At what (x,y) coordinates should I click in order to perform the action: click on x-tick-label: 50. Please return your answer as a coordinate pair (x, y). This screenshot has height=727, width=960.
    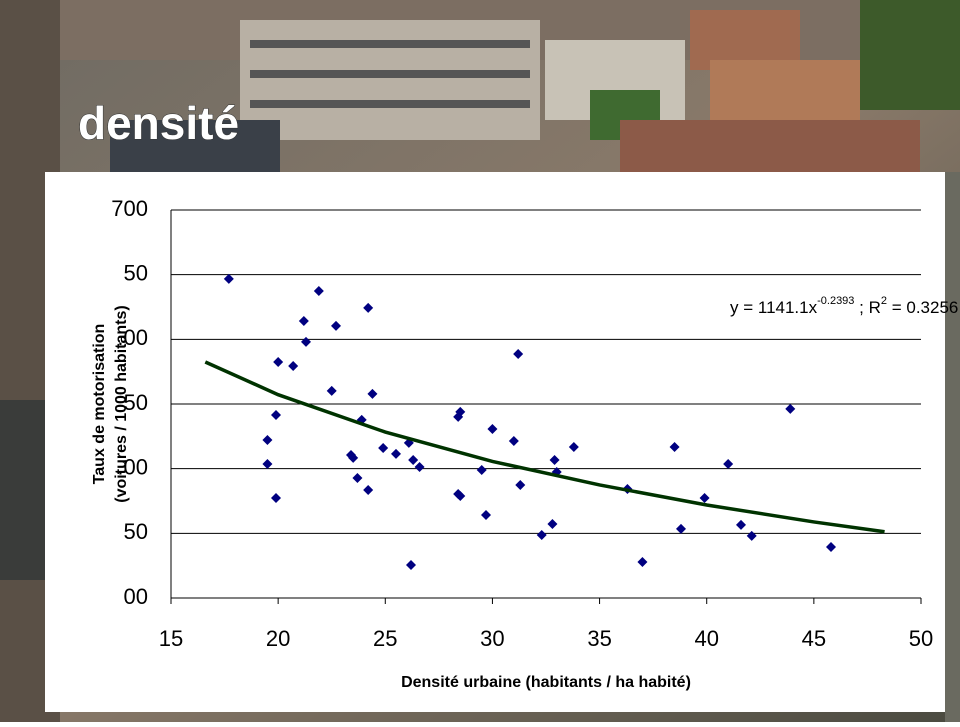
    Looking at the image, I should click on (921, 638).